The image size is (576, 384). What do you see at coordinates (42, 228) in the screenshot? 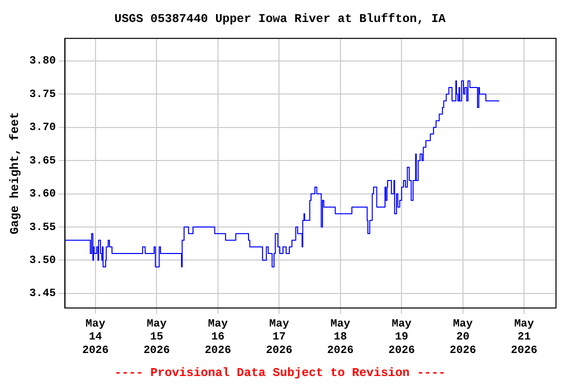
I see `y-tick-label: 3.55` at bounding box center [42, 228].